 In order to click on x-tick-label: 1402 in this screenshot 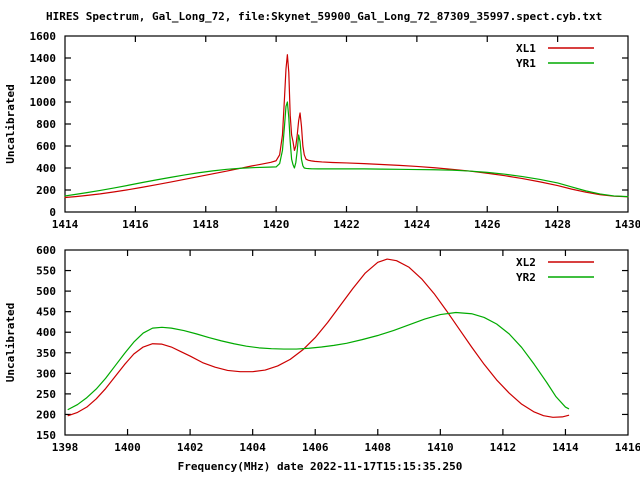, I will do `click(190, 447)`.